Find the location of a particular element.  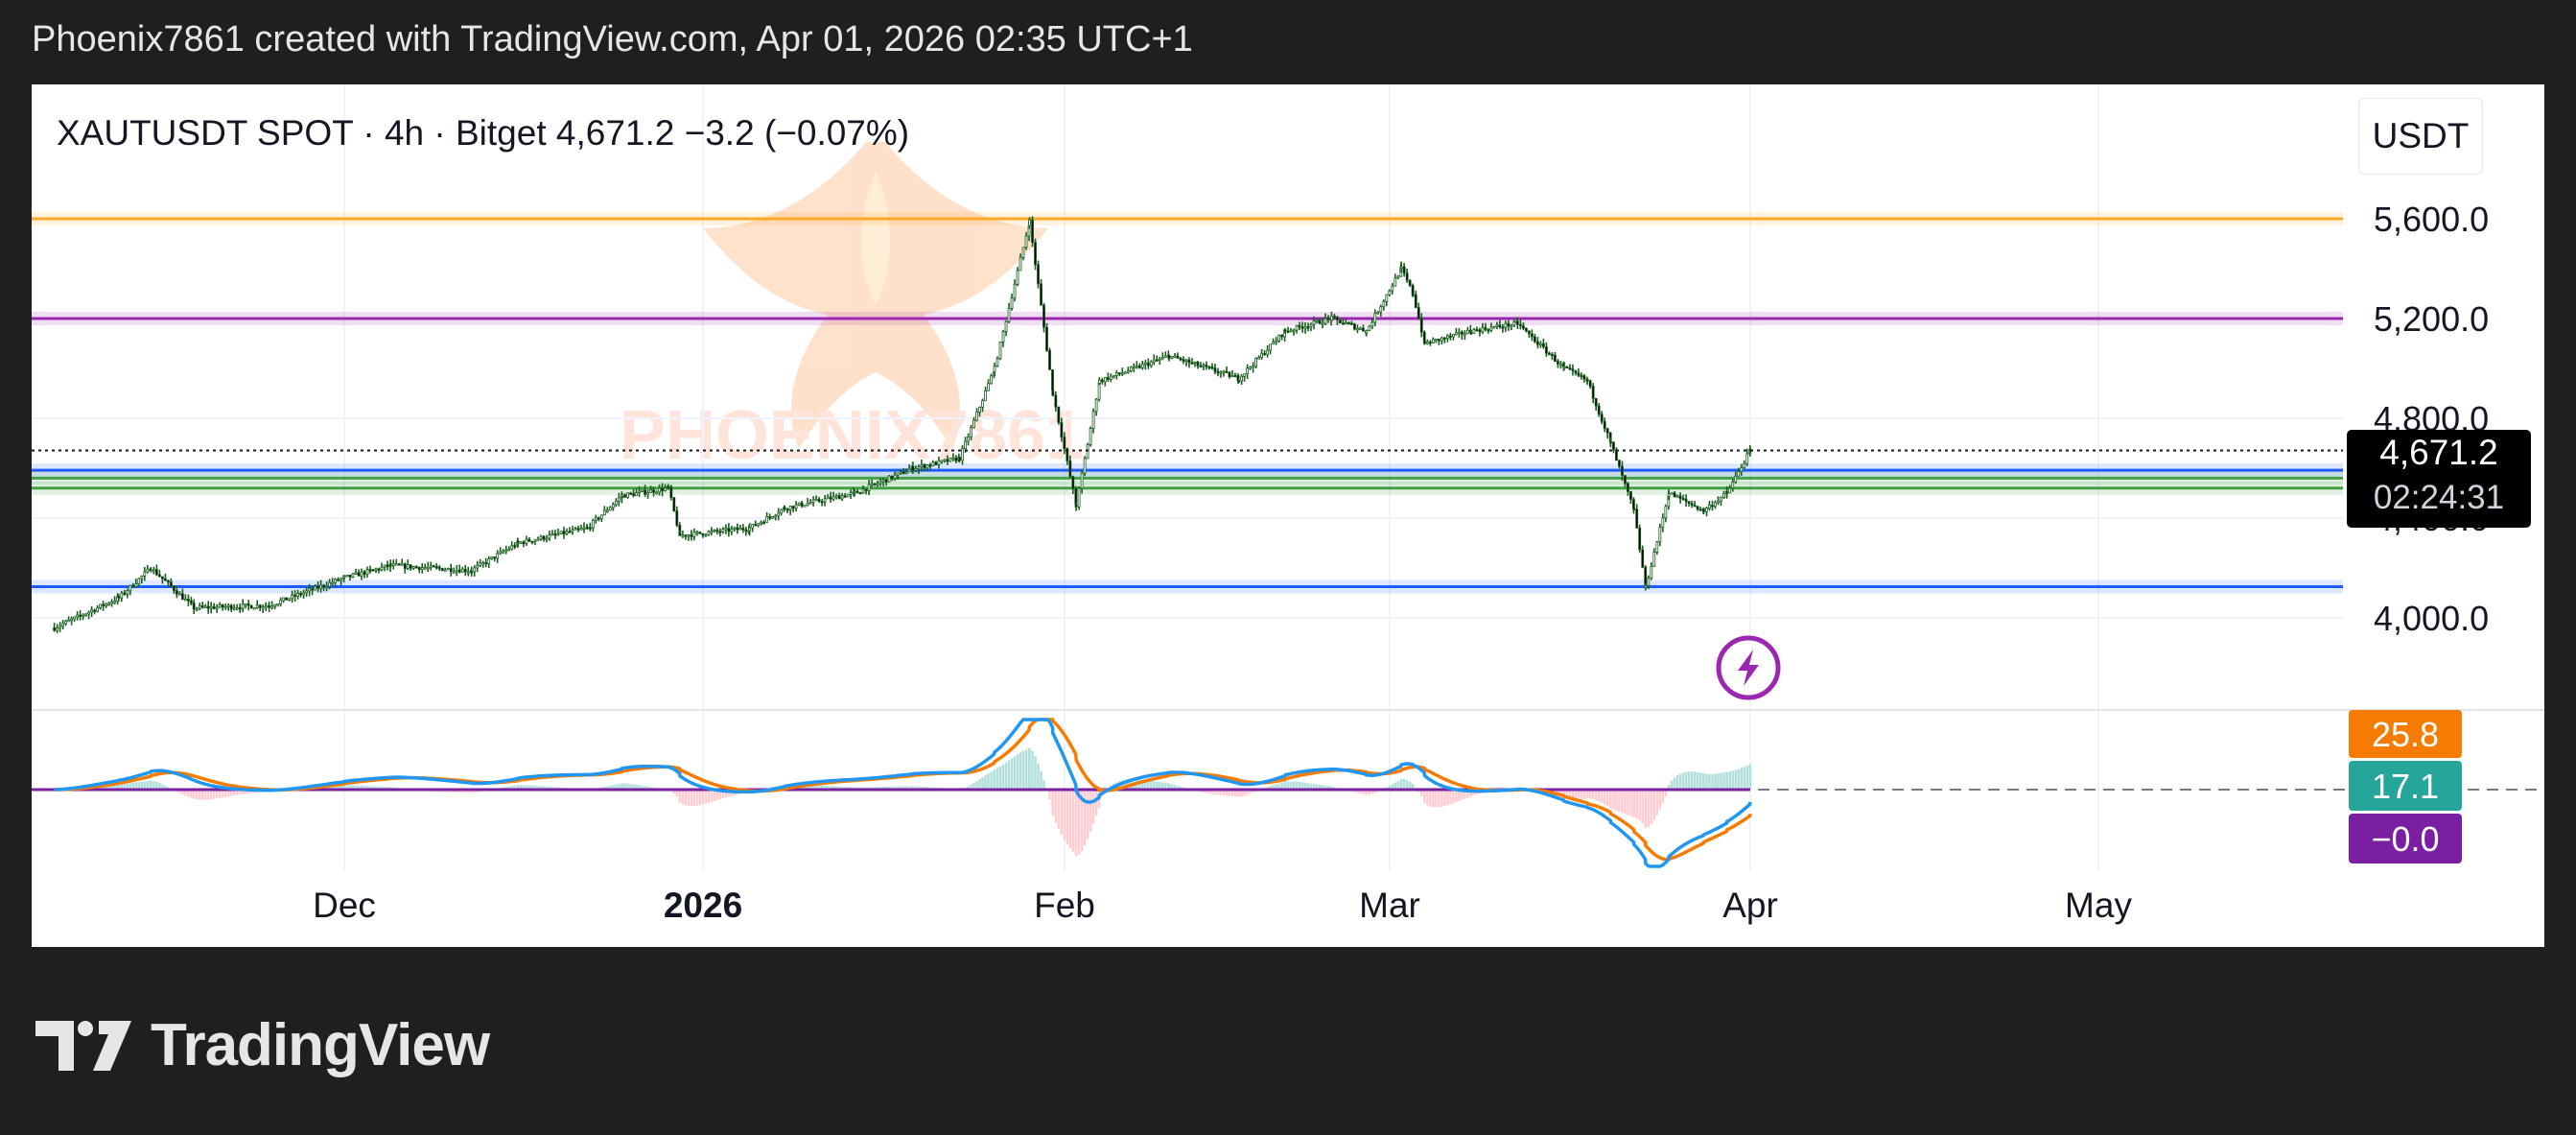

time-axis: Dec 2026 Feb Mar Apr May is located at coordinates (1222, 905).